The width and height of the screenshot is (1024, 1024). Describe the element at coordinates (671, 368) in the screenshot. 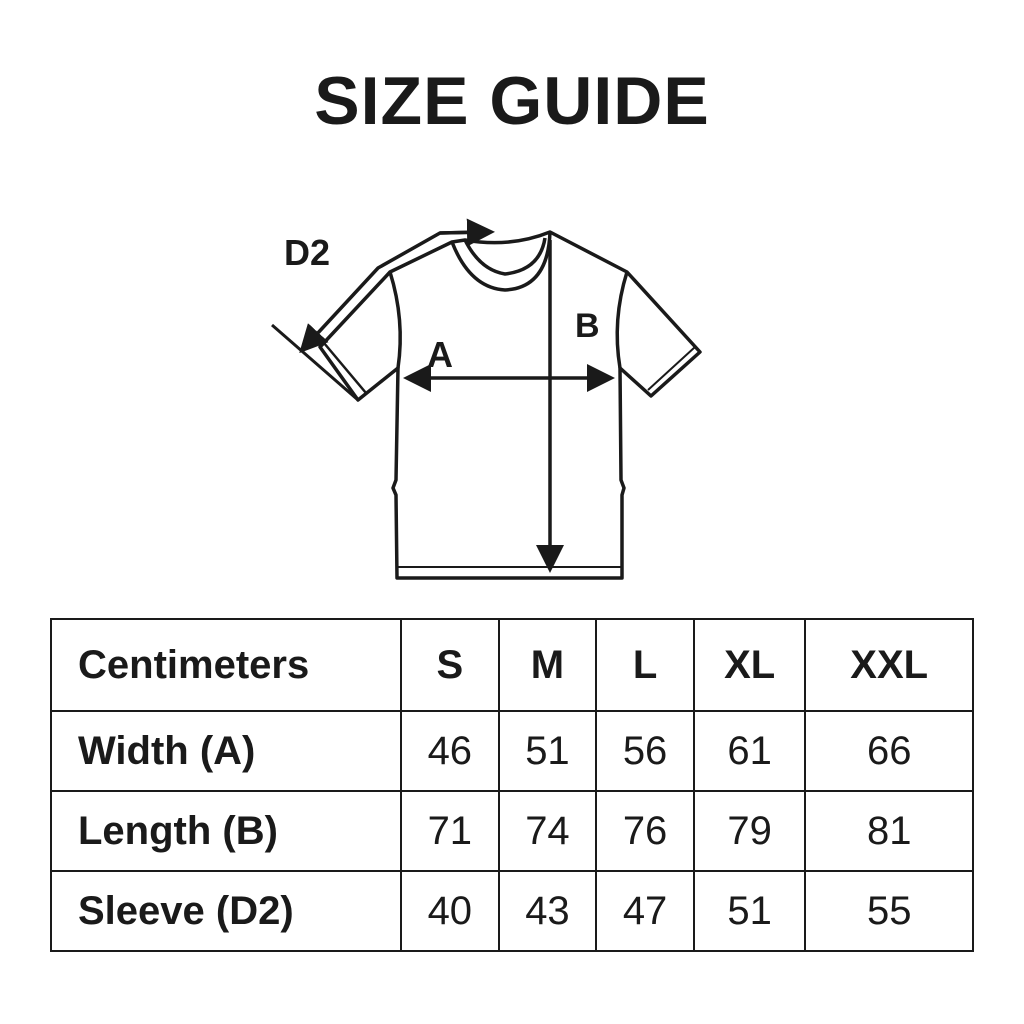

I see `right-cuff` at that location.